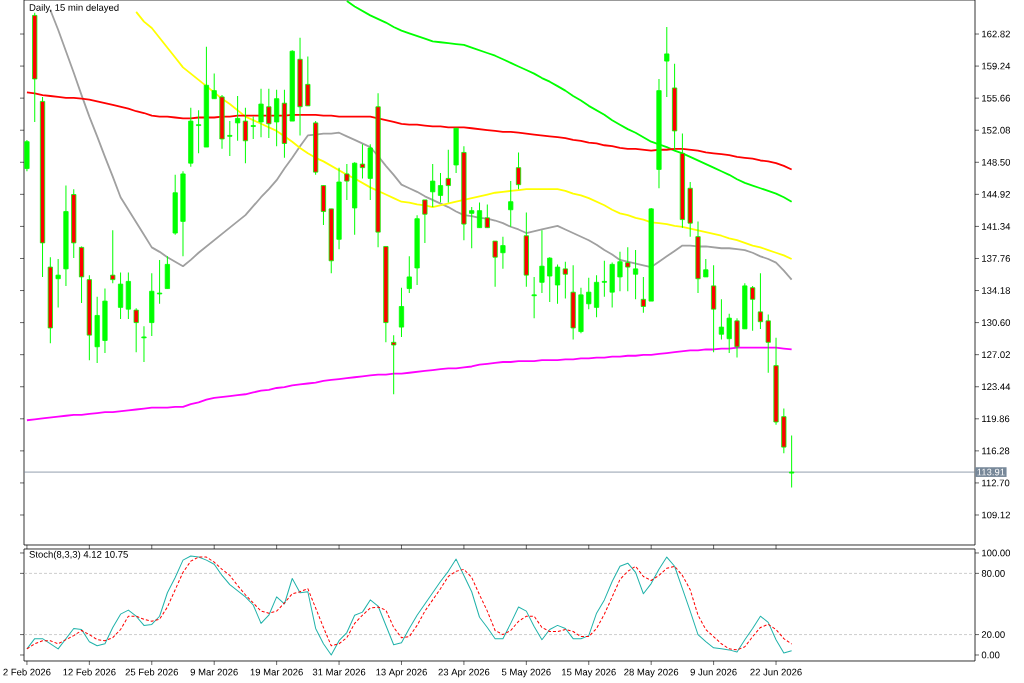 Image resolution: width=1024 pixels, height=683 pixels. What do you see at coordinates (589, 673) in the screenshot?
I see `x-tick-label: 15 May 2026` at bounding box center [589, 673].